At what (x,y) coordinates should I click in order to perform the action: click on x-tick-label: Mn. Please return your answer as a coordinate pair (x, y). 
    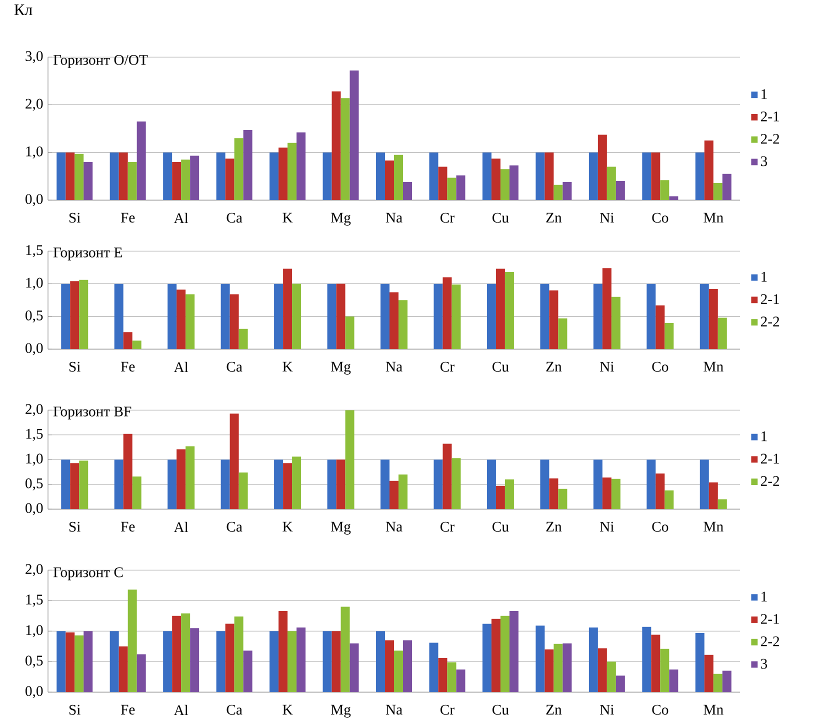
    Looking at the image, I should click on (714, 527).